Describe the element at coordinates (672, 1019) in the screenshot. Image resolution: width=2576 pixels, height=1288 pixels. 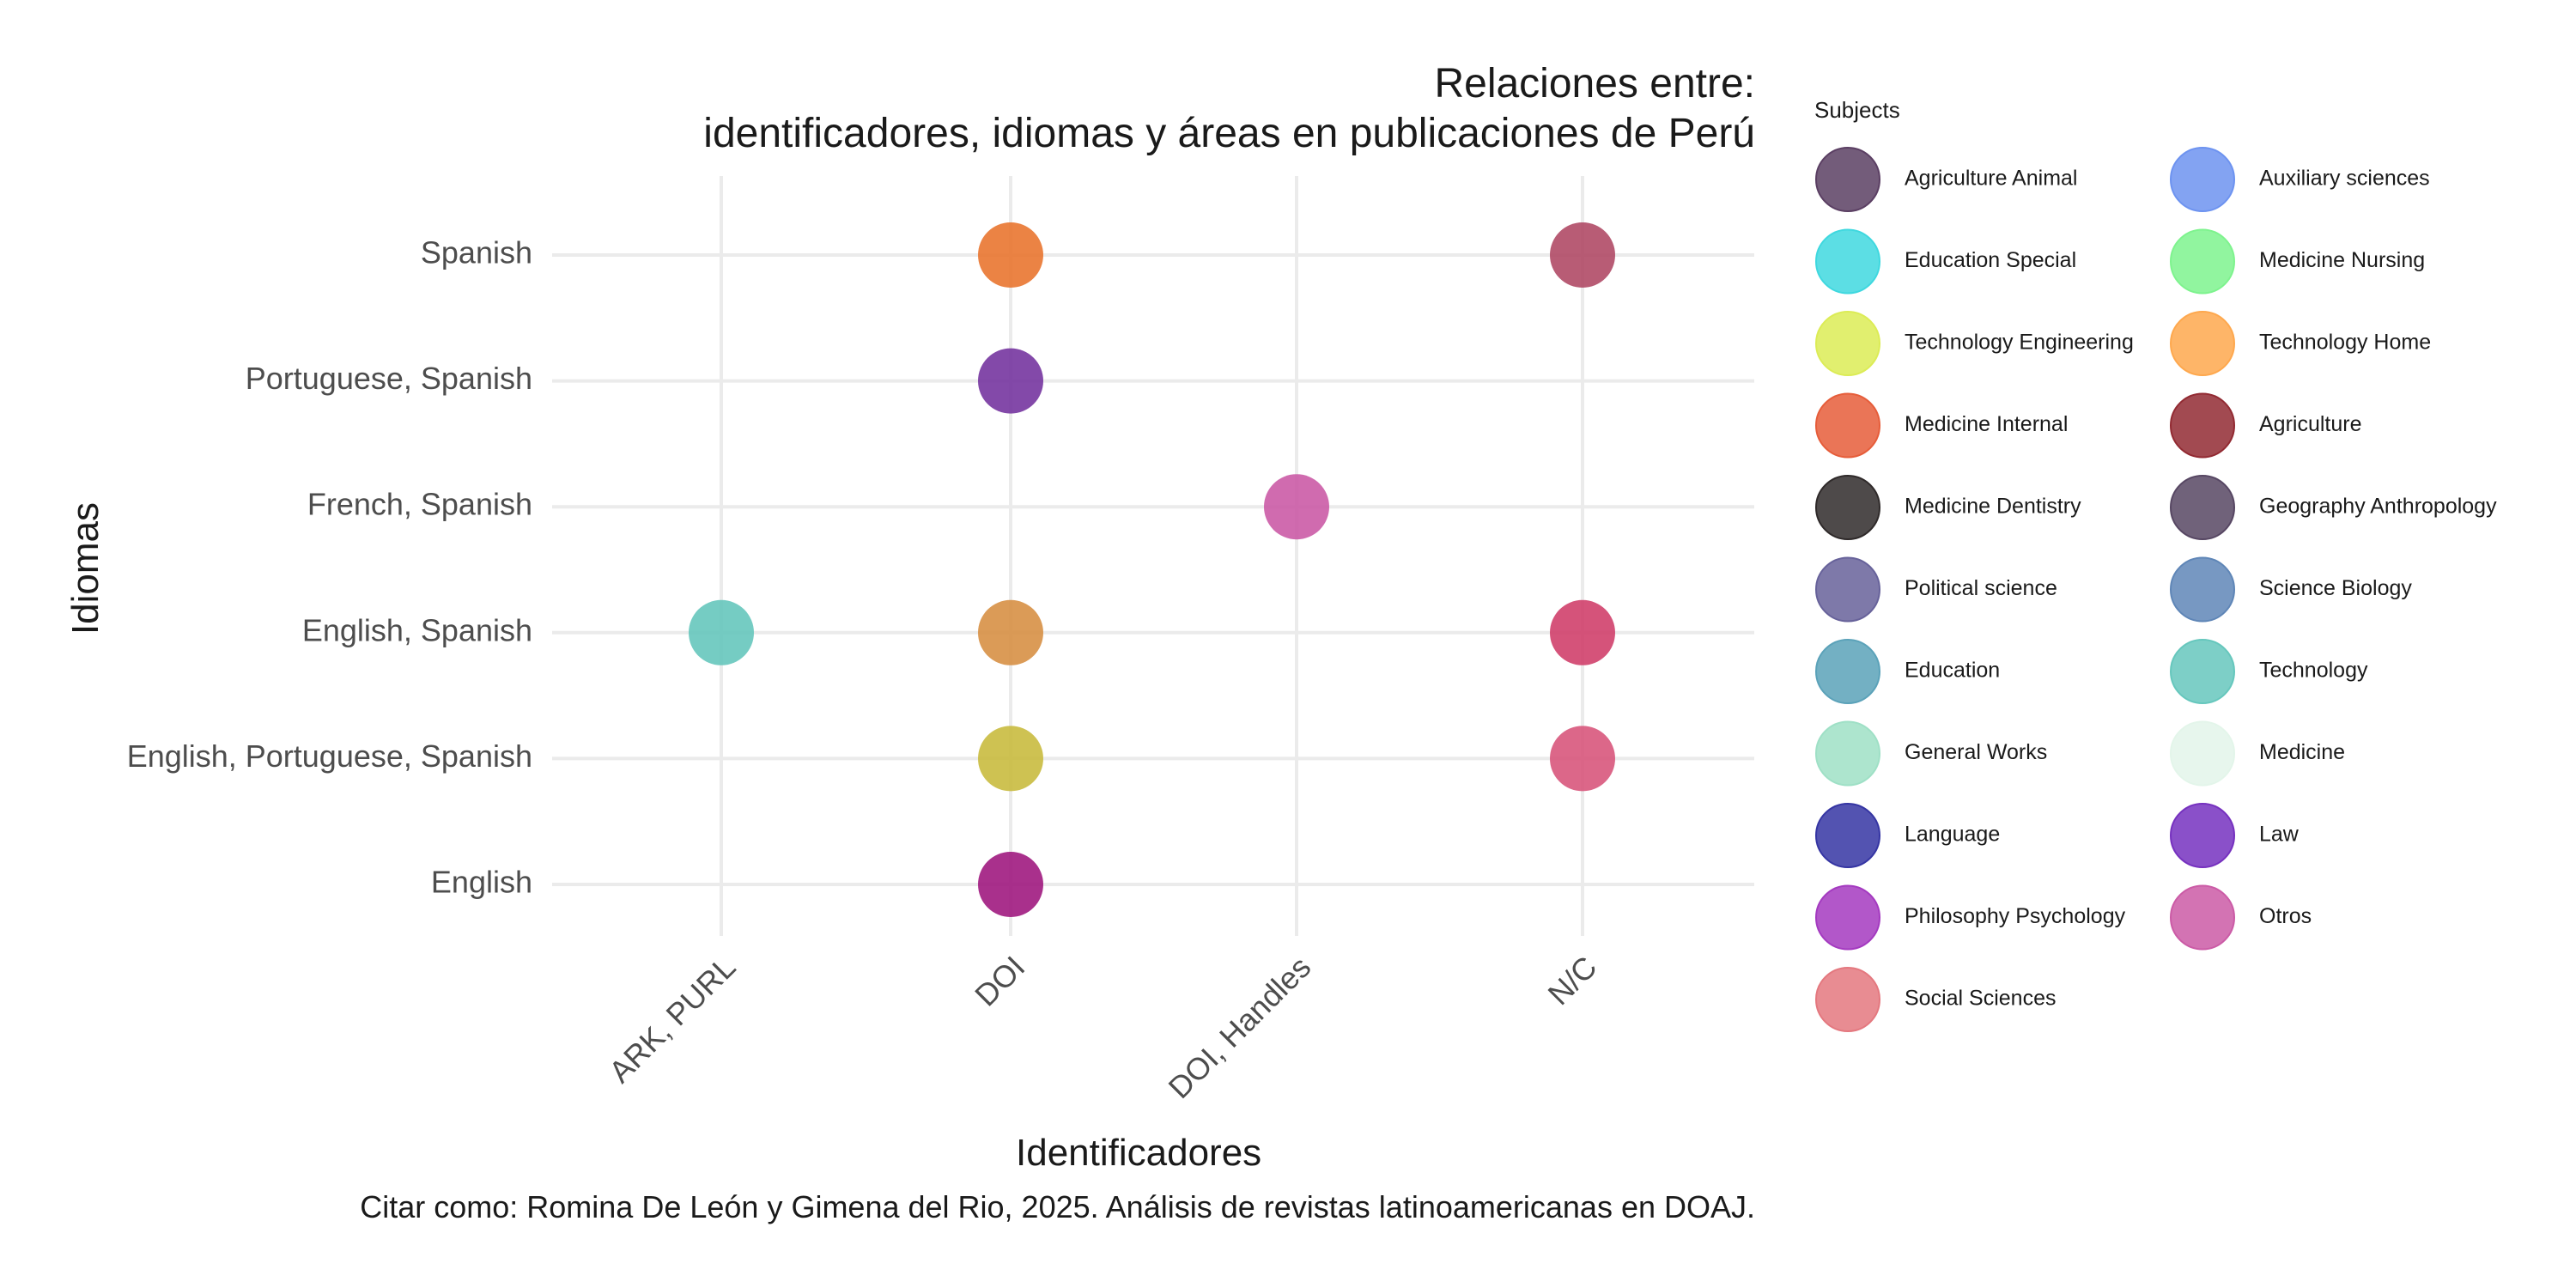
I see `x-tick-label: ARK, PURL` at that location.